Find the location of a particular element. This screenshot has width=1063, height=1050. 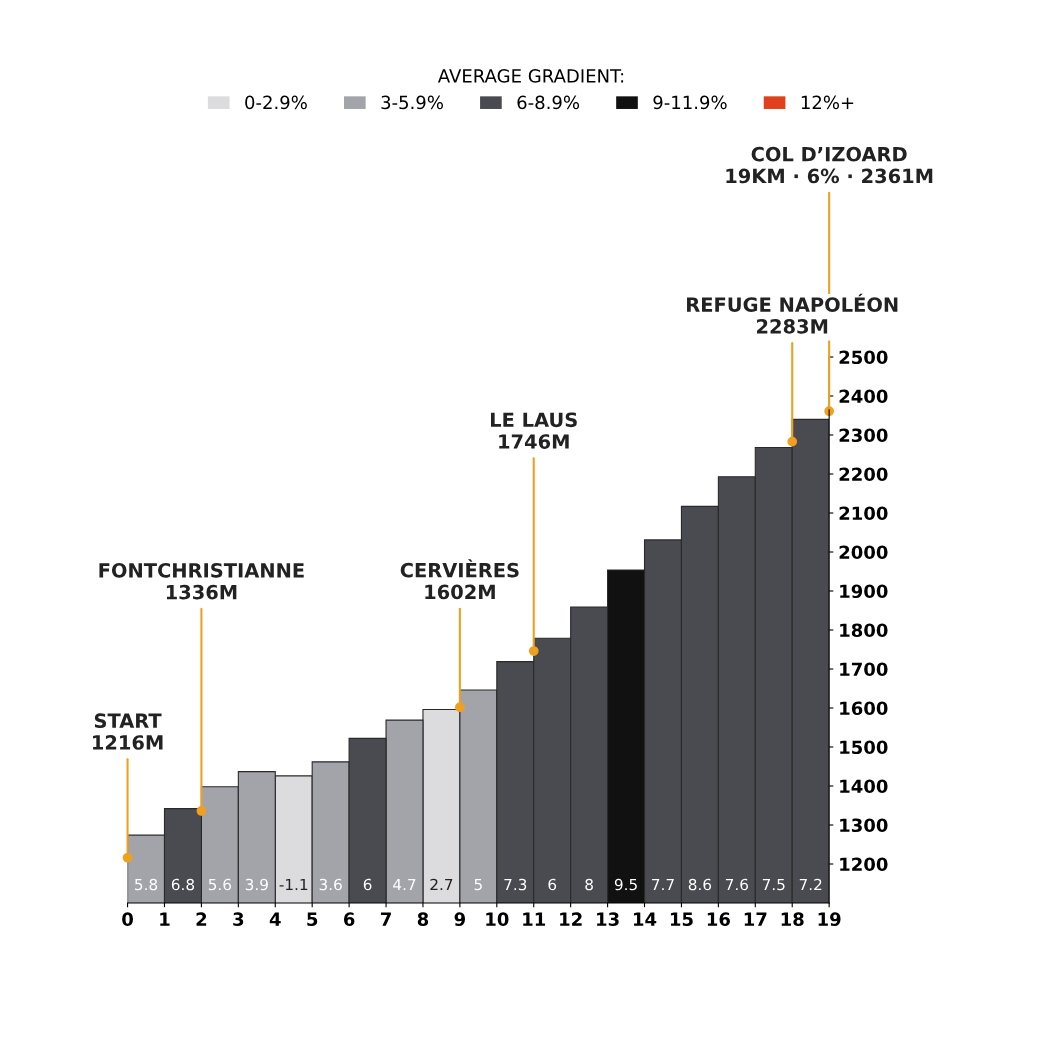

y-tick-label: 1600 is located at coordinates (864, 708).